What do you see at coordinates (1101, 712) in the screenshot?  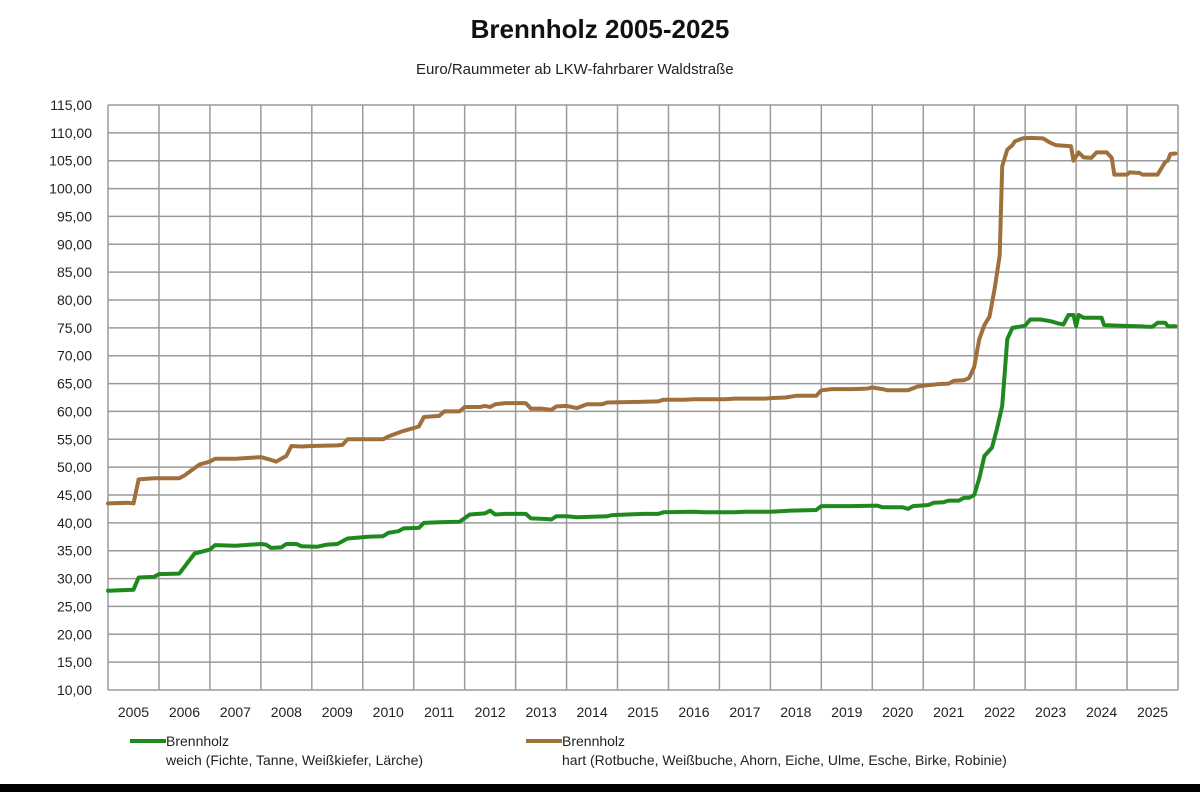 I see `x-tick-label: 2024` at bounding box center [1101, 712].